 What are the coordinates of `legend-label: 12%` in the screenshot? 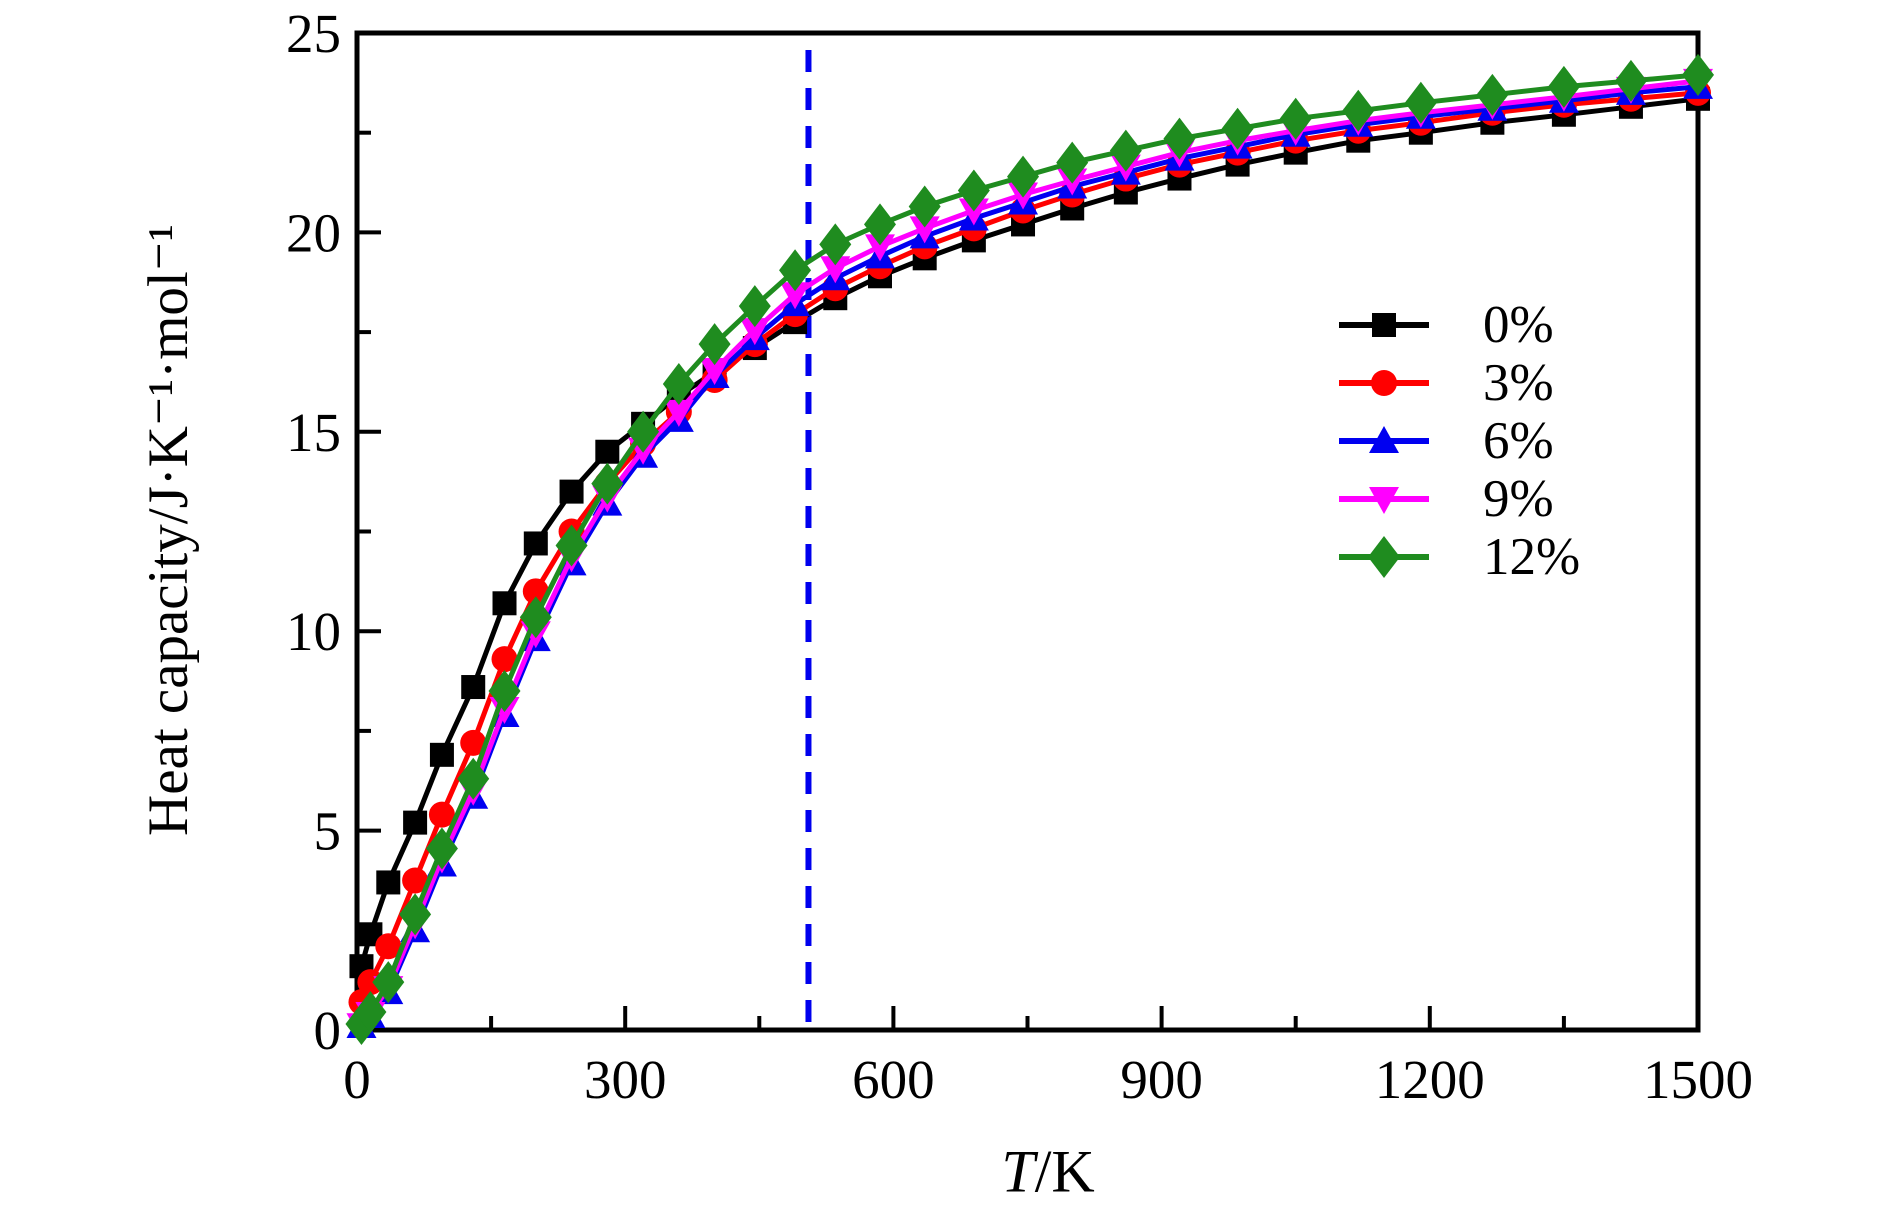 It's located at (1532, 557).